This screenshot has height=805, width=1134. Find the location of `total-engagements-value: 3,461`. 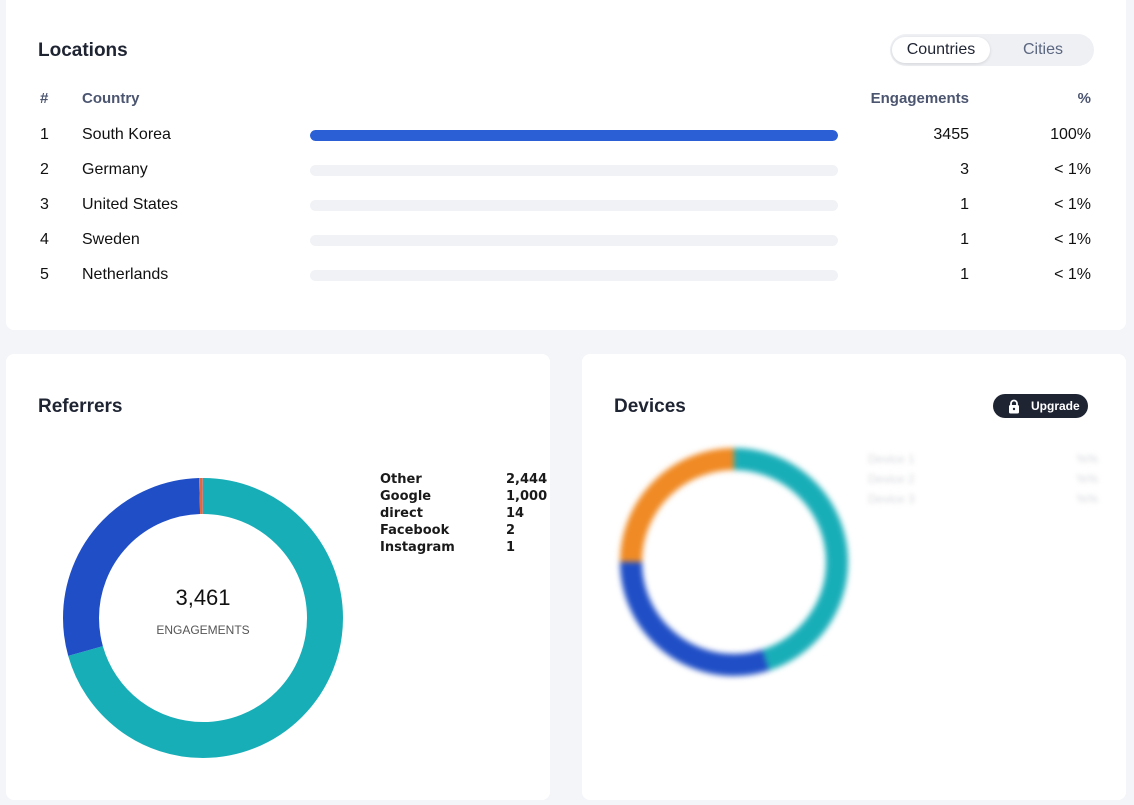

total-engagements-value: 3,461 is located at coordinates (202, 597).